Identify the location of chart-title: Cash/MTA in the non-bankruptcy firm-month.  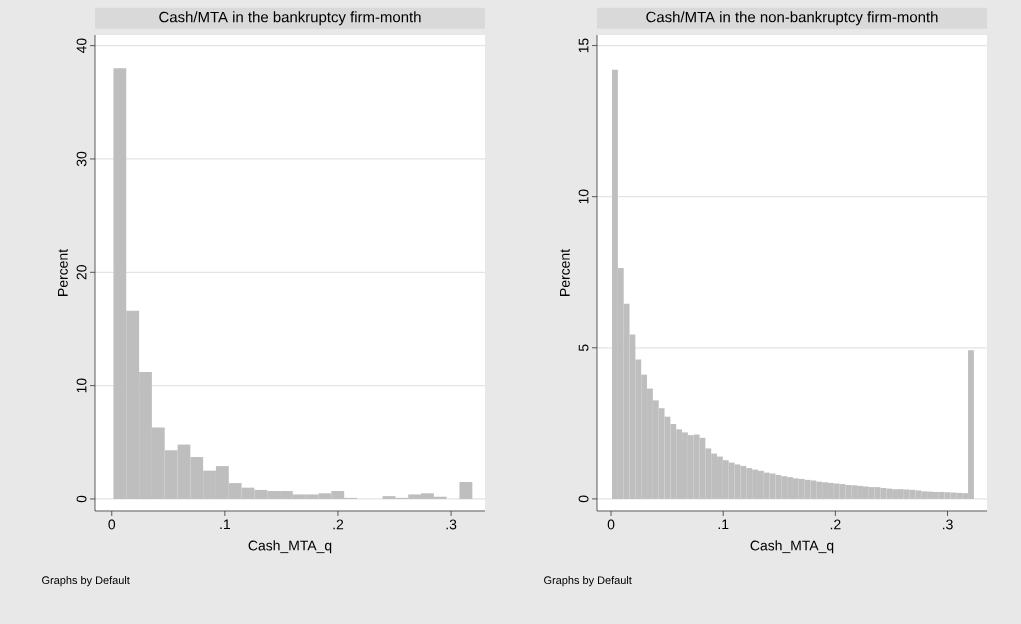
(792, 18).